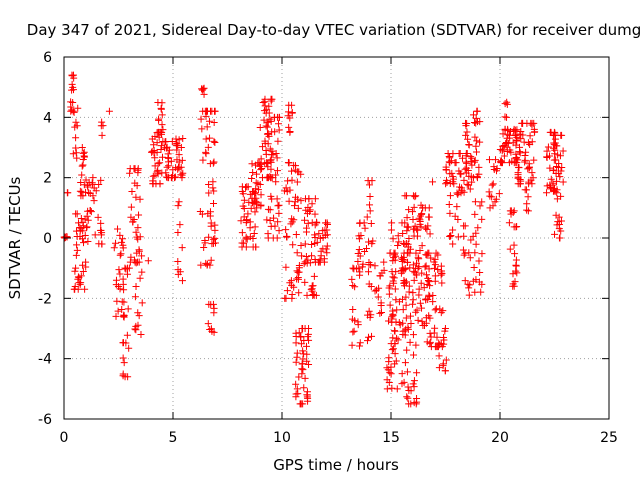 The width and height of the screenshot is (640, 480). I want to click on y-tick-label: -6, so click(45, 420).